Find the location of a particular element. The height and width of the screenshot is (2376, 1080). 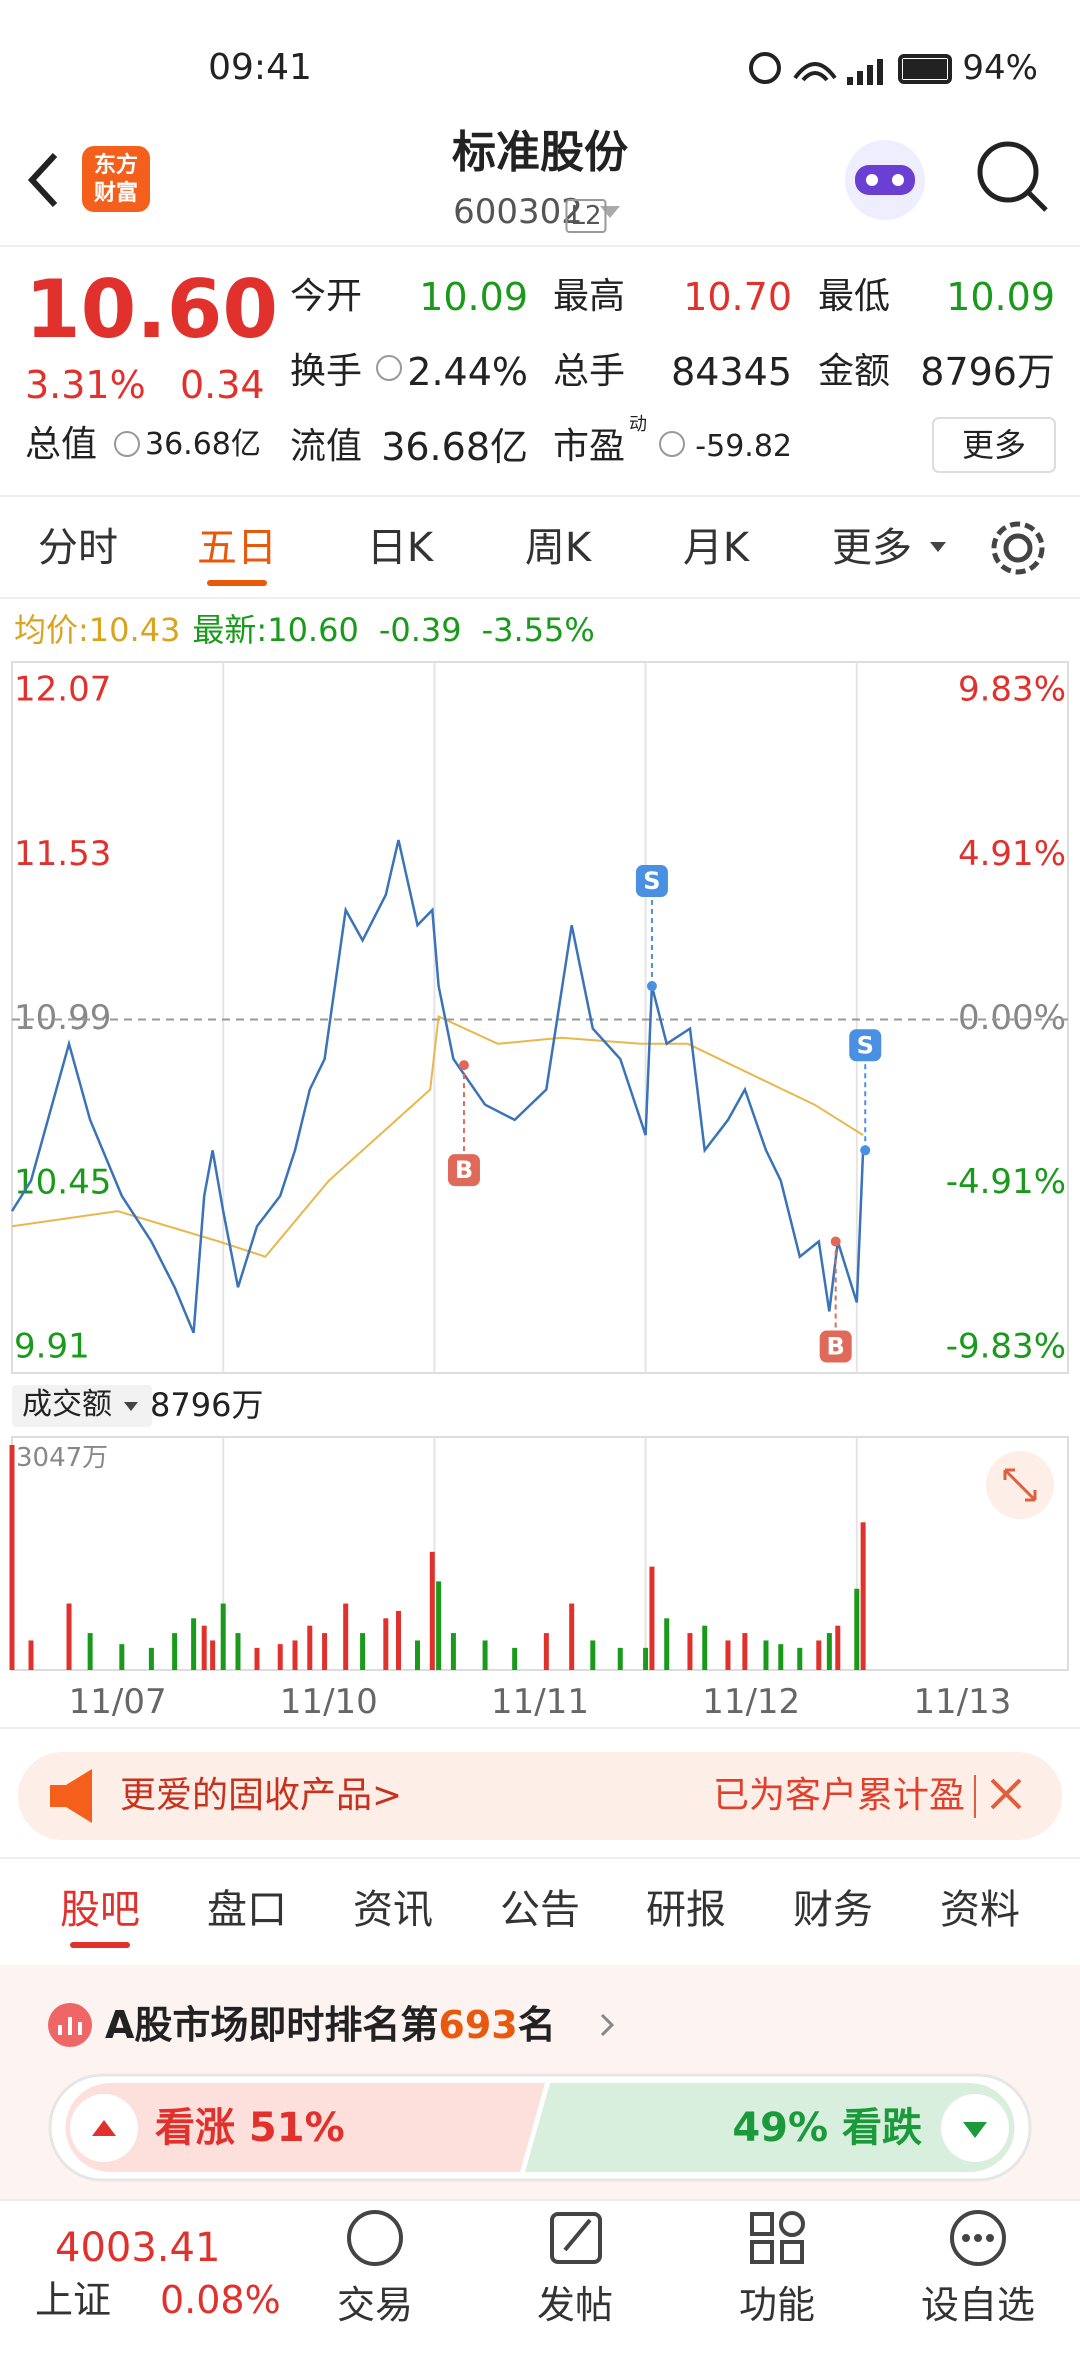

volume-total: 8796万 is located at coordinates (207, 1405).